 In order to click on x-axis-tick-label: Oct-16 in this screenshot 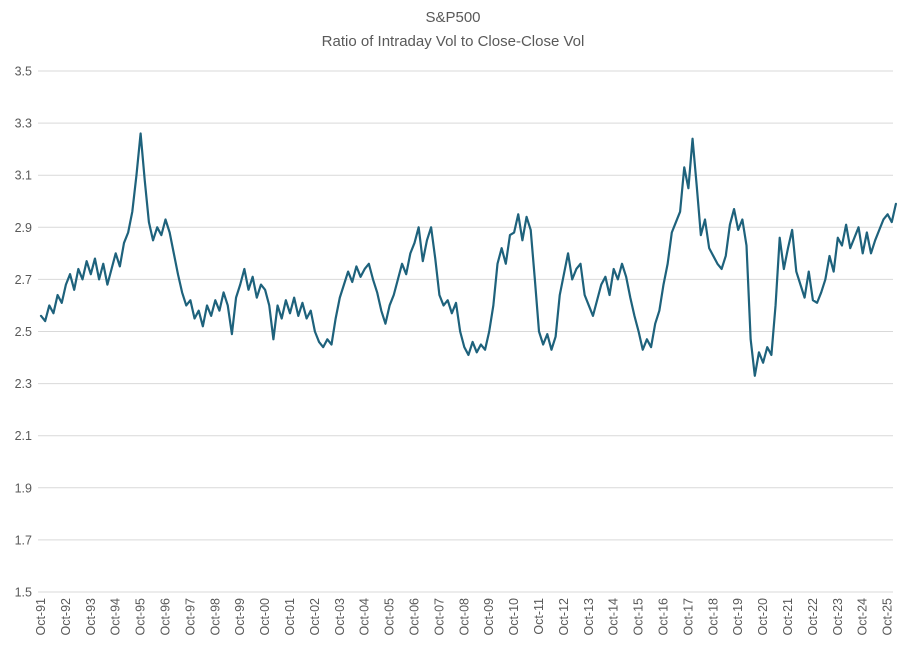, I will do `click(664, 617)`.